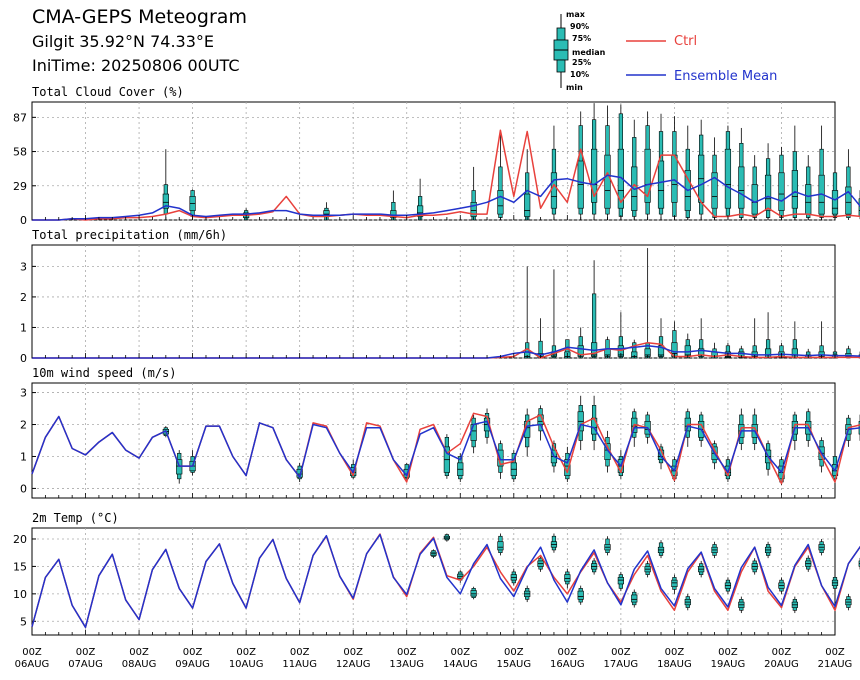 The height and width of the screenshot is (680, 860). I want to click on key-label-75pct: 75%, so click(581, 38).